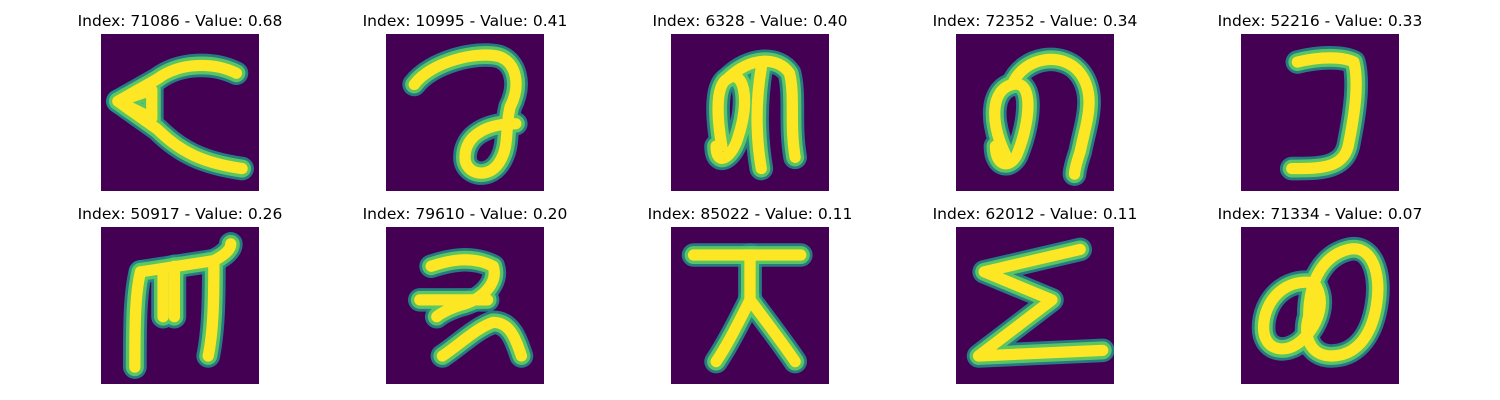 This screenshot has width=1500, height=400. Describe the element at coordinates (465, 214) in the screenshot. I see `panel-title: Index: 79610 - Value: 0.20` at that location.